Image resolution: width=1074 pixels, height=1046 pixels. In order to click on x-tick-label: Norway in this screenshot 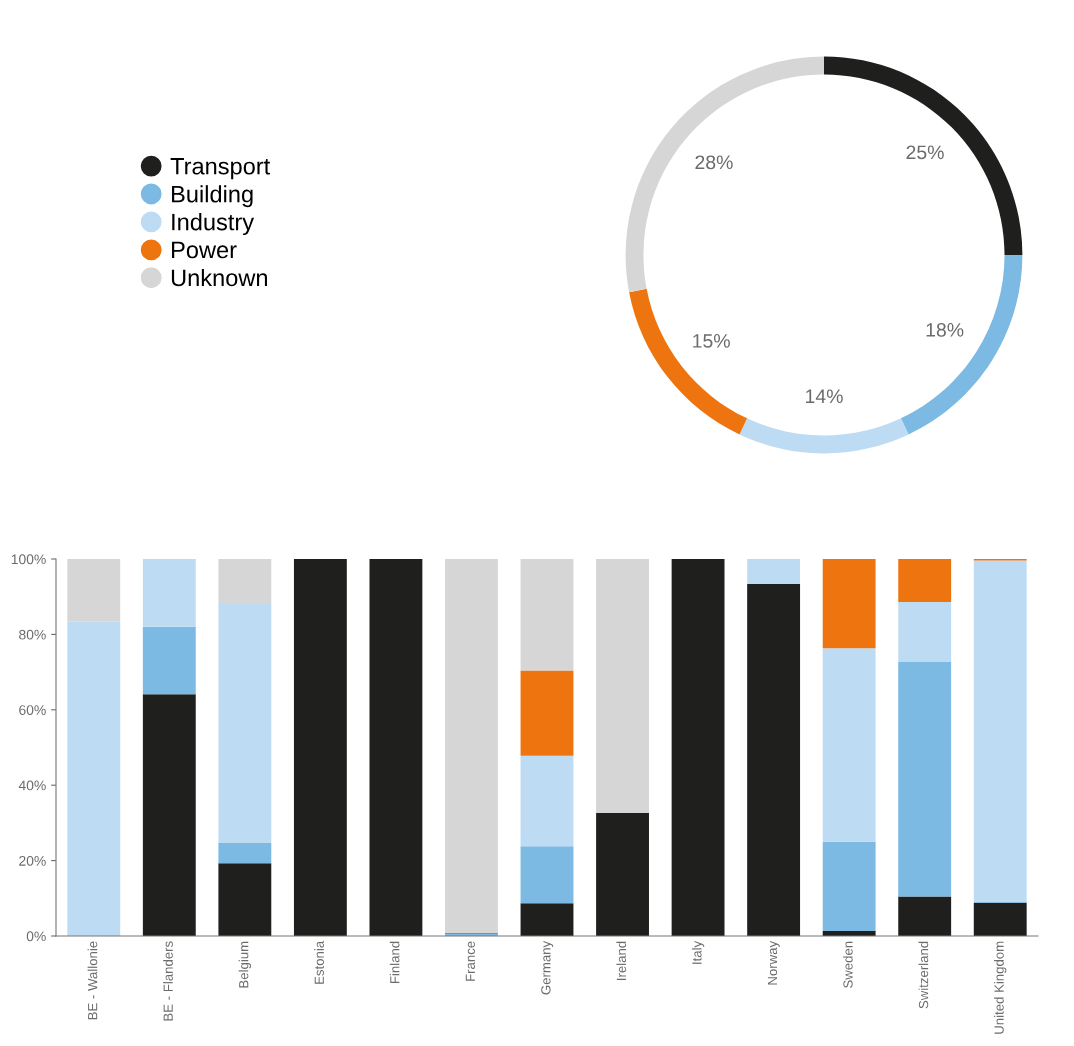, I will do `click(773, 962)`.